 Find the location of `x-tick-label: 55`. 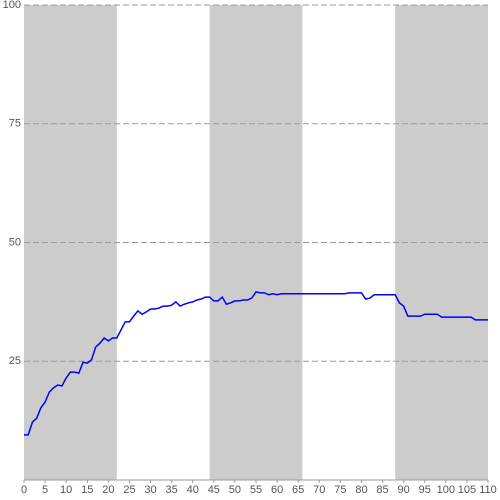

x-tick-label: 55 is located at coordinates (256, 490).